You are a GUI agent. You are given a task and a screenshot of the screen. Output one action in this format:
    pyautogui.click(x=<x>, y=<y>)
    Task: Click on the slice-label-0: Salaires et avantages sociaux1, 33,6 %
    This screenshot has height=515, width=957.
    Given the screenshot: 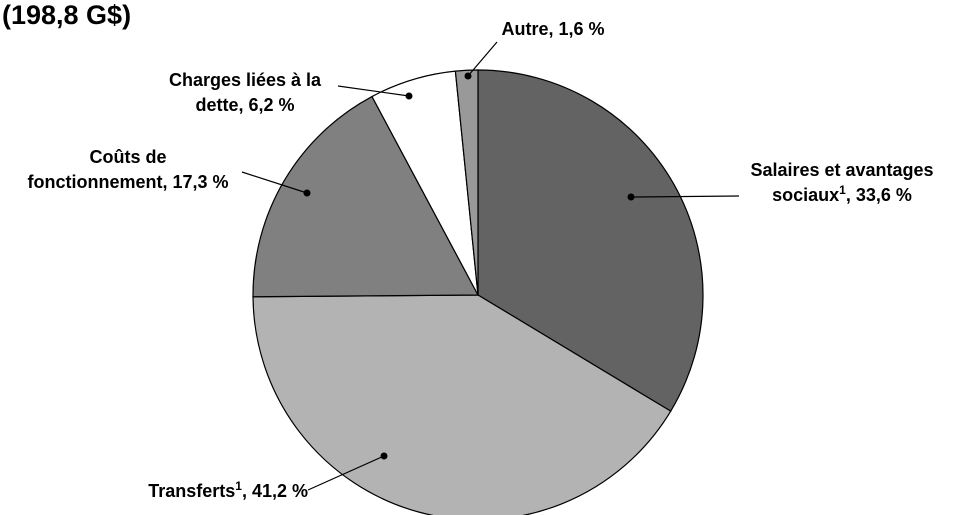 What is the action you would take?
    pyautogui.click(x=841, y=182)
    